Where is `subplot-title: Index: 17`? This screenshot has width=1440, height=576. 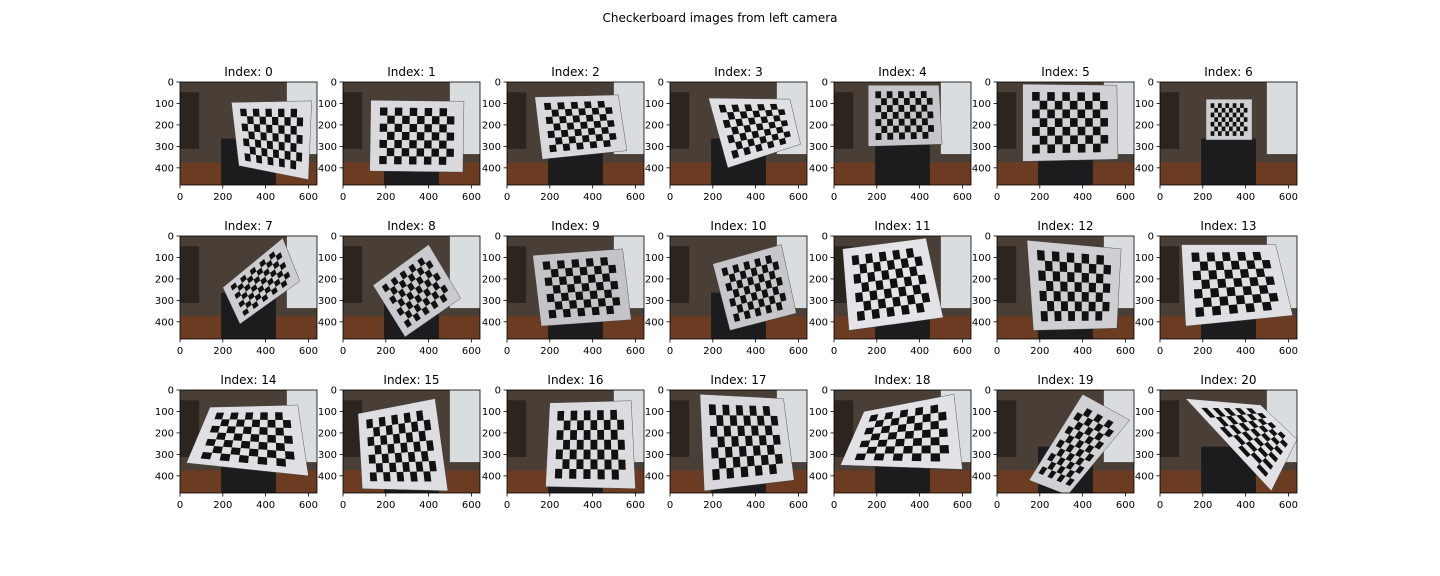
subplot-title: Index: 17 is located at coordinates (738, 380).